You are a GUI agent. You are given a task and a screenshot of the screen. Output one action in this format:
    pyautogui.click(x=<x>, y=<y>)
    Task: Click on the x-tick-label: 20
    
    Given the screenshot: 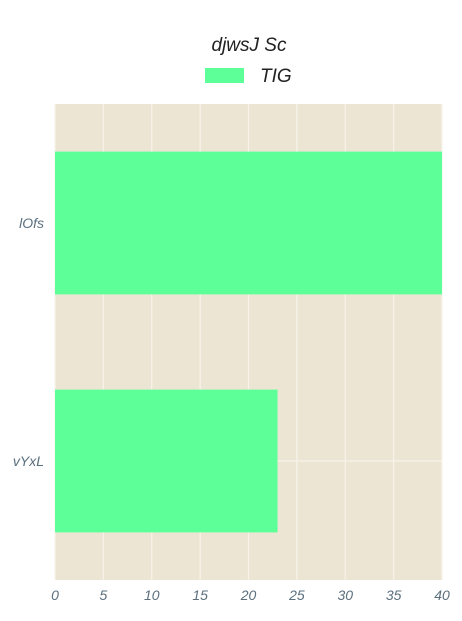 What is the action you would take?
    pyautogui.click(x=248, y=595)
    